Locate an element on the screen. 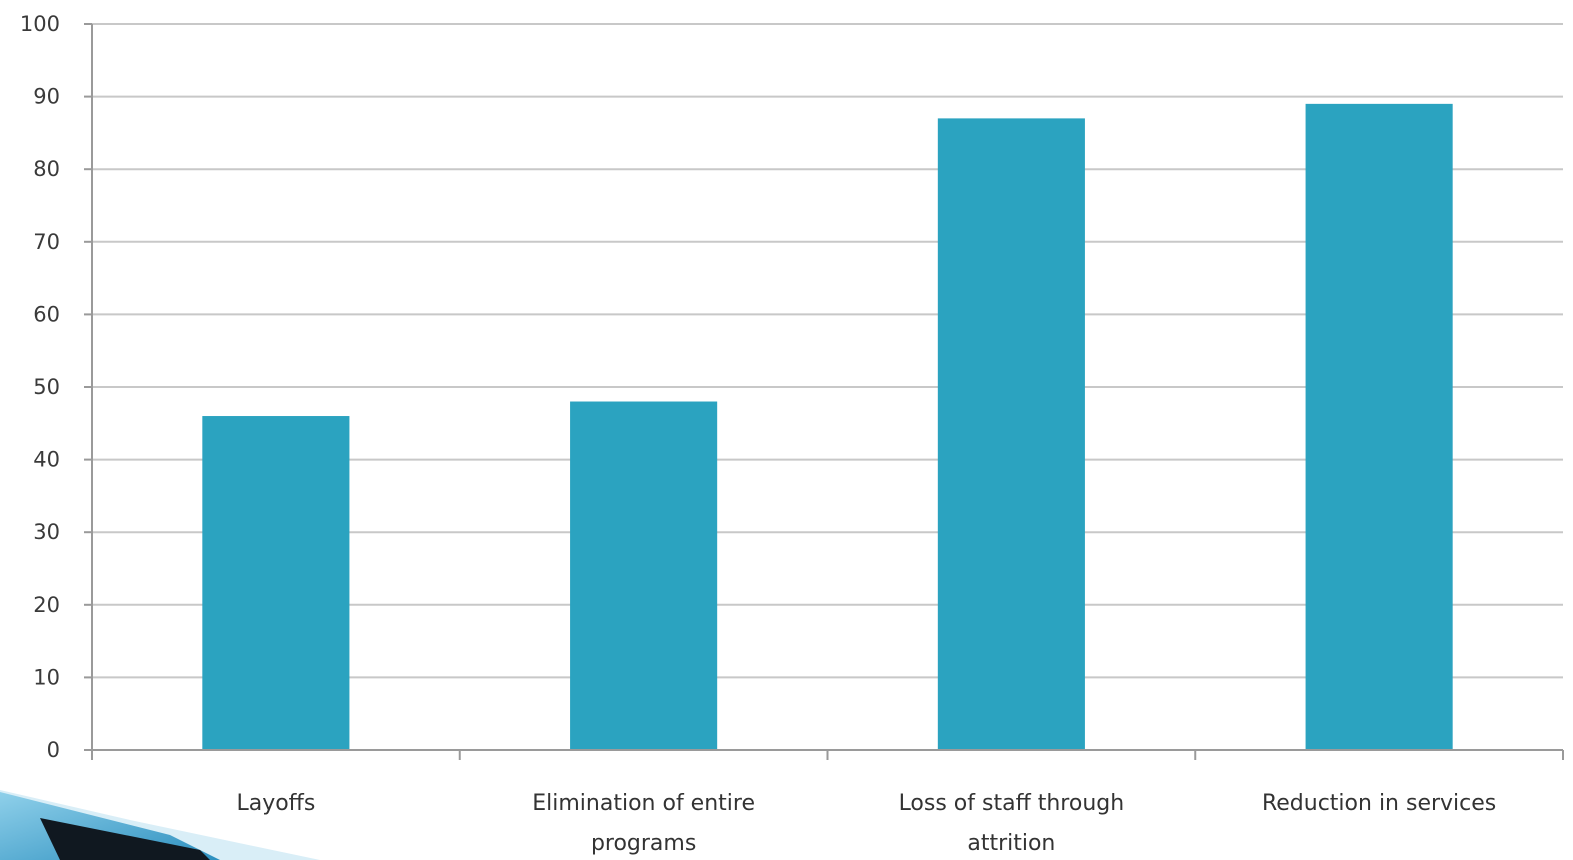 The height and width of the screenshot is (860, 1573). y-tick-label: 80 is located at coordinates (46, 169).